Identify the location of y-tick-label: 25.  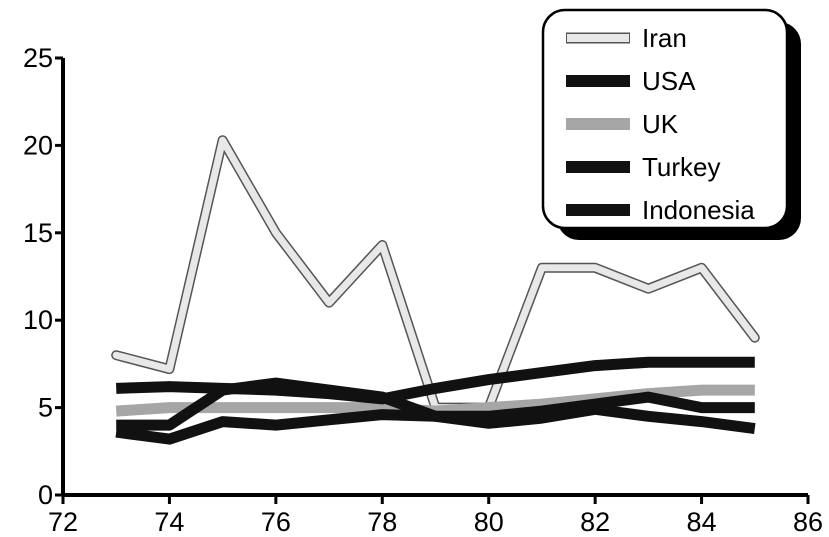
(38, 58).